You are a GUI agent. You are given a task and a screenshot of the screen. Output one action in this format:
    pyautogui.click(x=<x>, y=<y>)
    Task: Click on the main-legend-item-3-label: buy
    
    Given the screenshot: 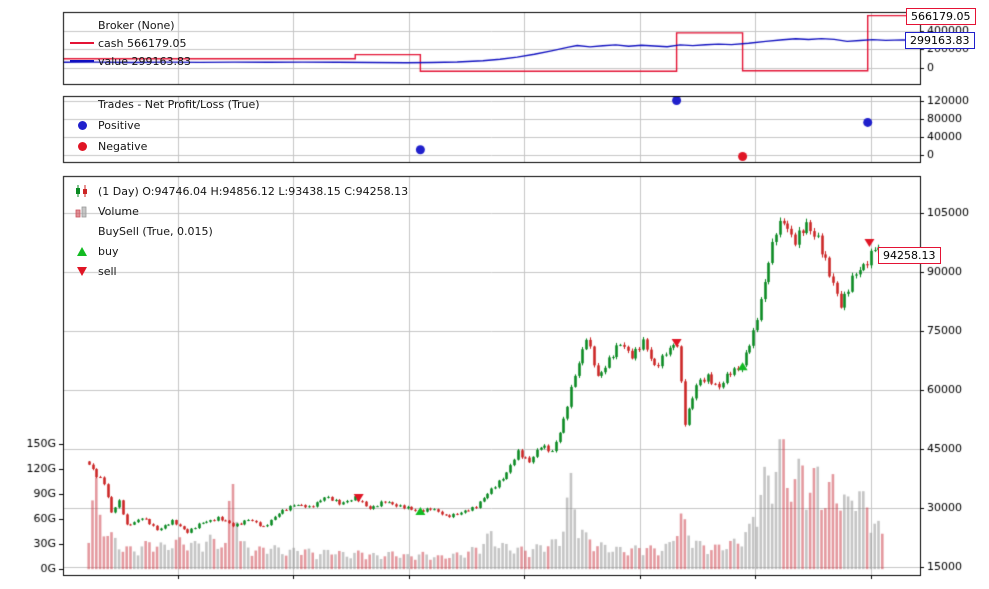 What is the action you would take?
    pyautogui.click(x=108, y=251)
    